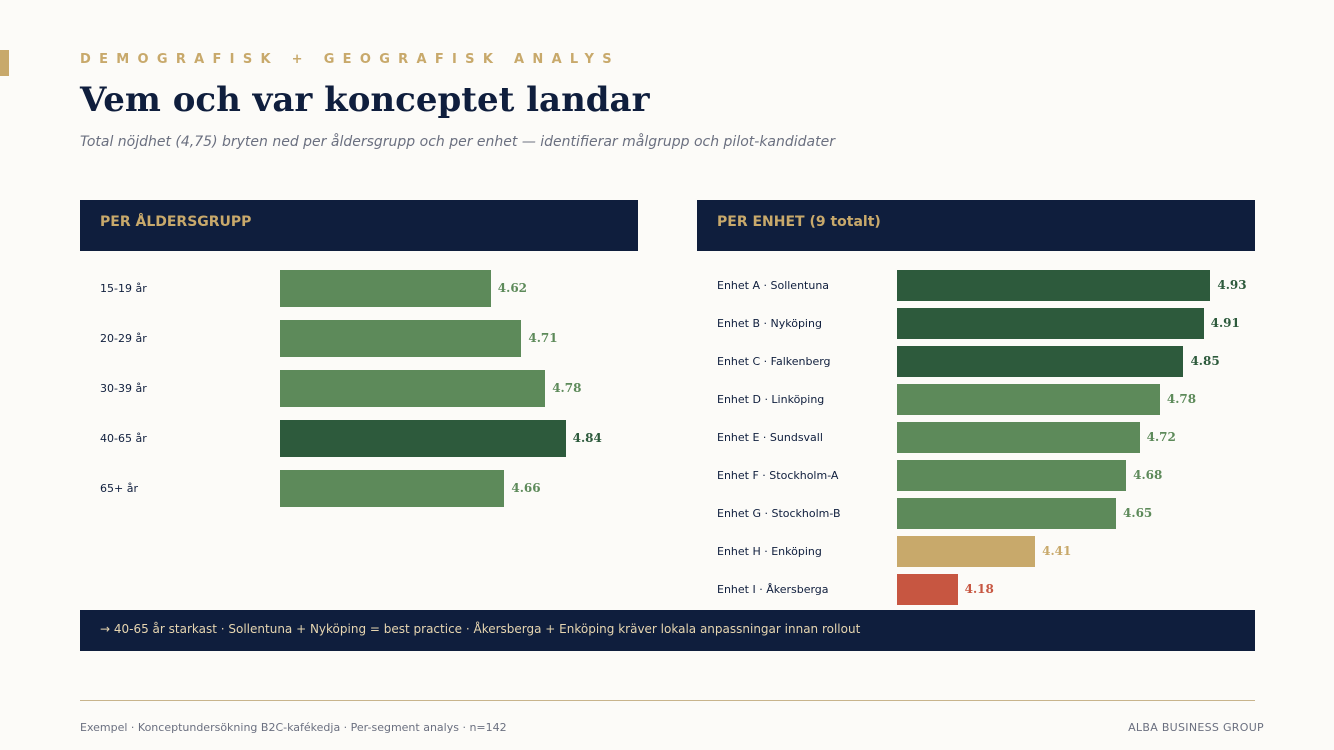  I want to click on bar-value-label: 4.91, so click(1225, 322).